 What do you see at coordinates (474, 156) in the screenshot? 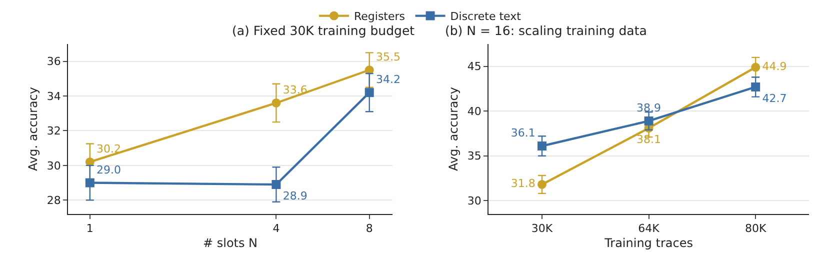
I see `y-tick-label: 35` at bounding box center [474, 156].